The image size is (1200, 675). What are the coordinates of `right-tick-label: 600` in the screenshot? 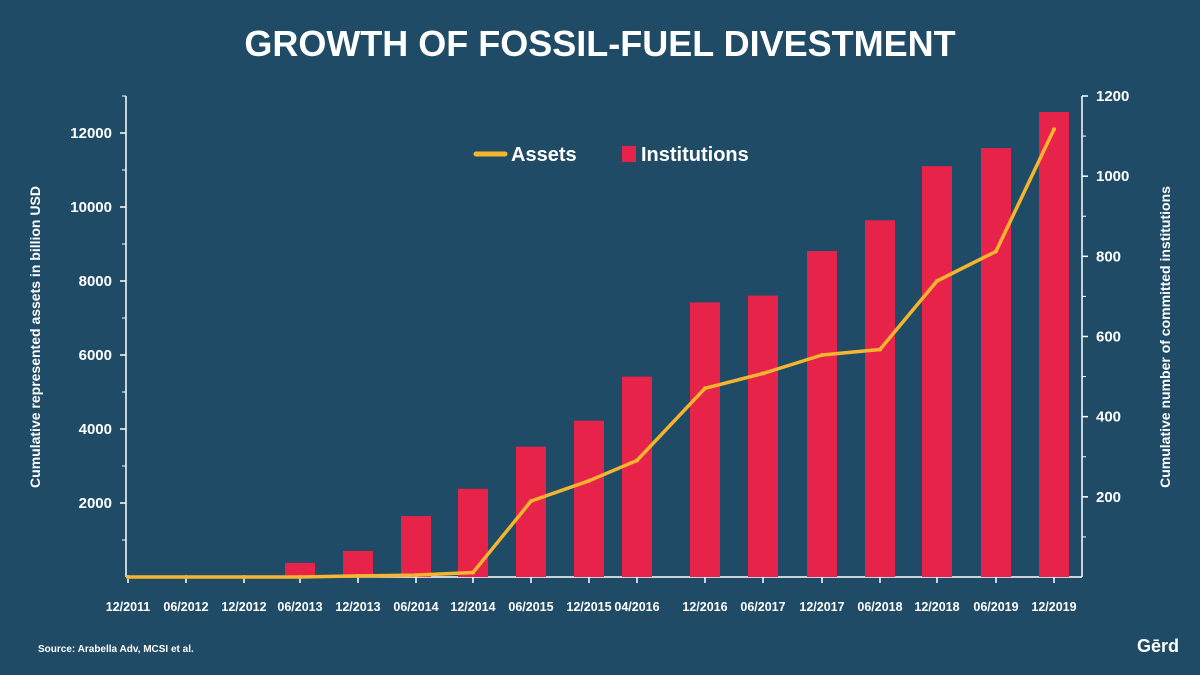 It's located at (1108, 337).